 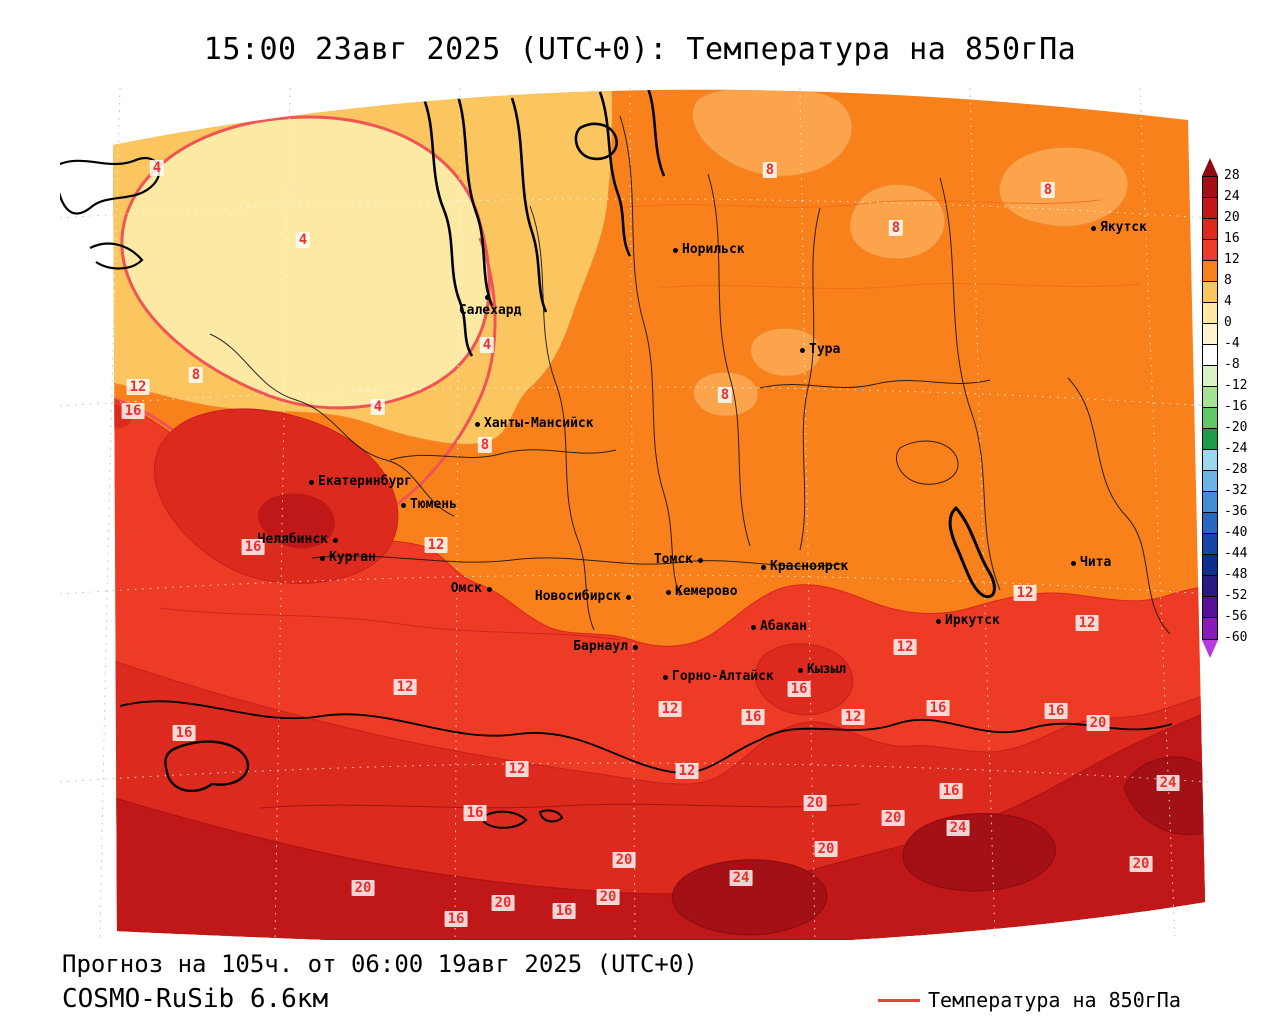 What do you see at coordinates (713, 249) in the screenshot?
I see `city-label: Норильск` at bounding box center [713, 249].